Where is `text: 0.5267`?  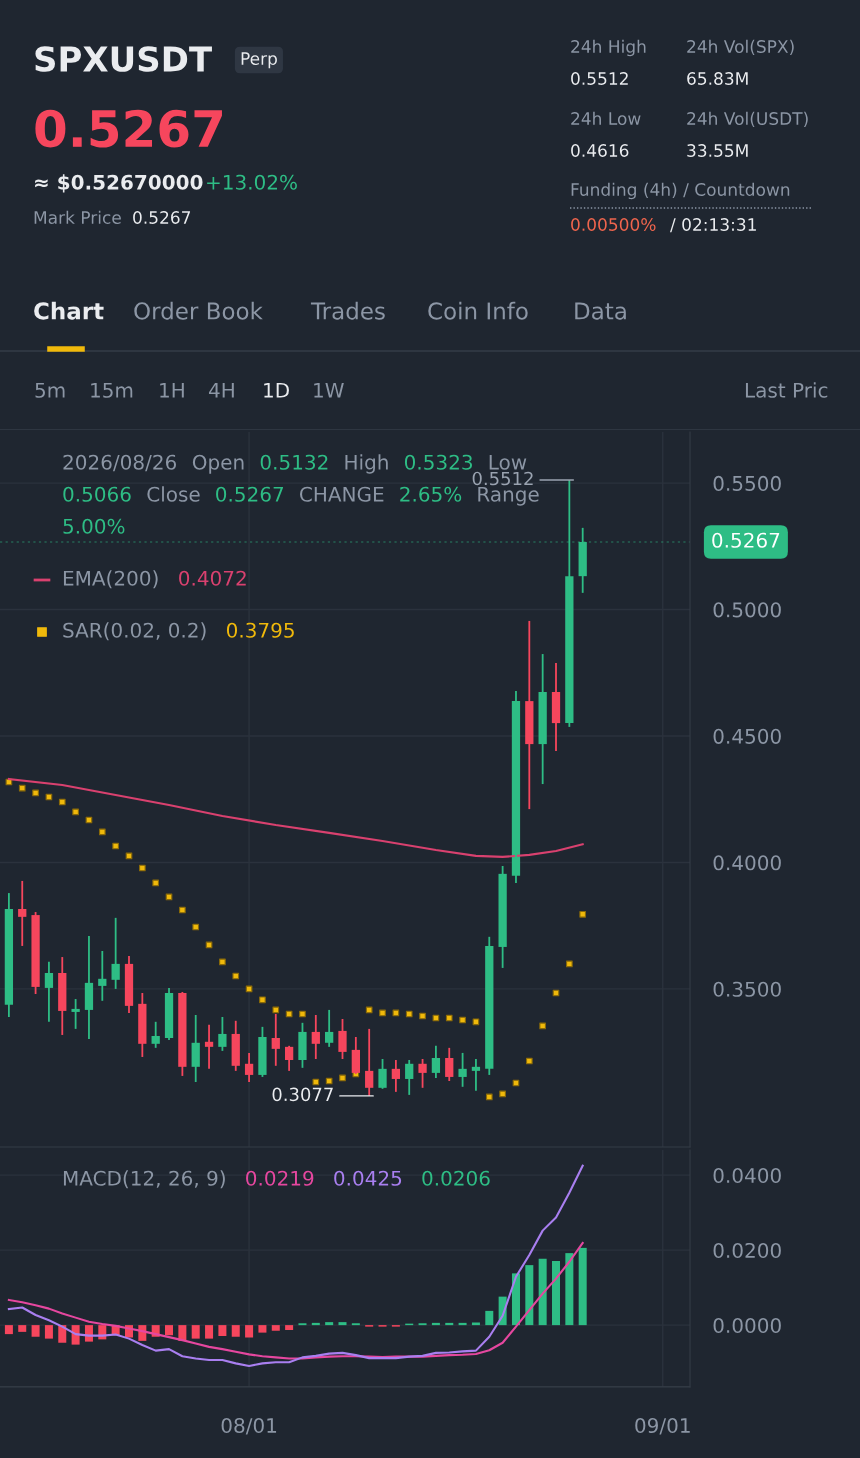
text: 0.5267 is located at coordinates (162, 217).